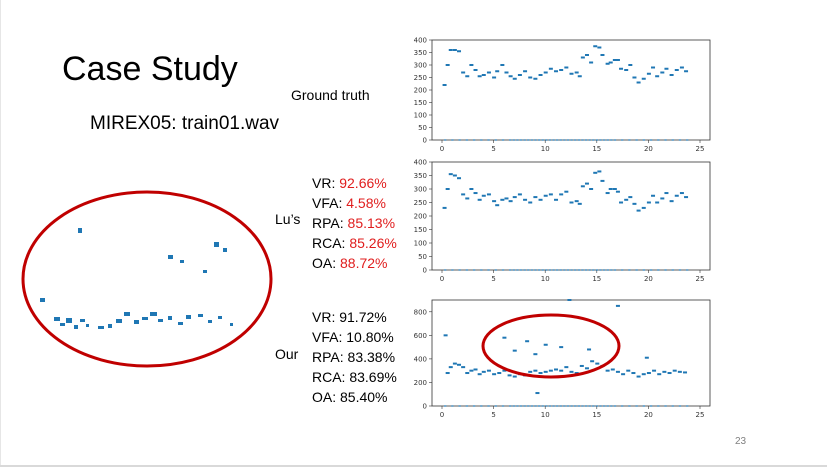 The image size is (827, 467). I want to click on y-tick-label: 150, so click(420, 230).